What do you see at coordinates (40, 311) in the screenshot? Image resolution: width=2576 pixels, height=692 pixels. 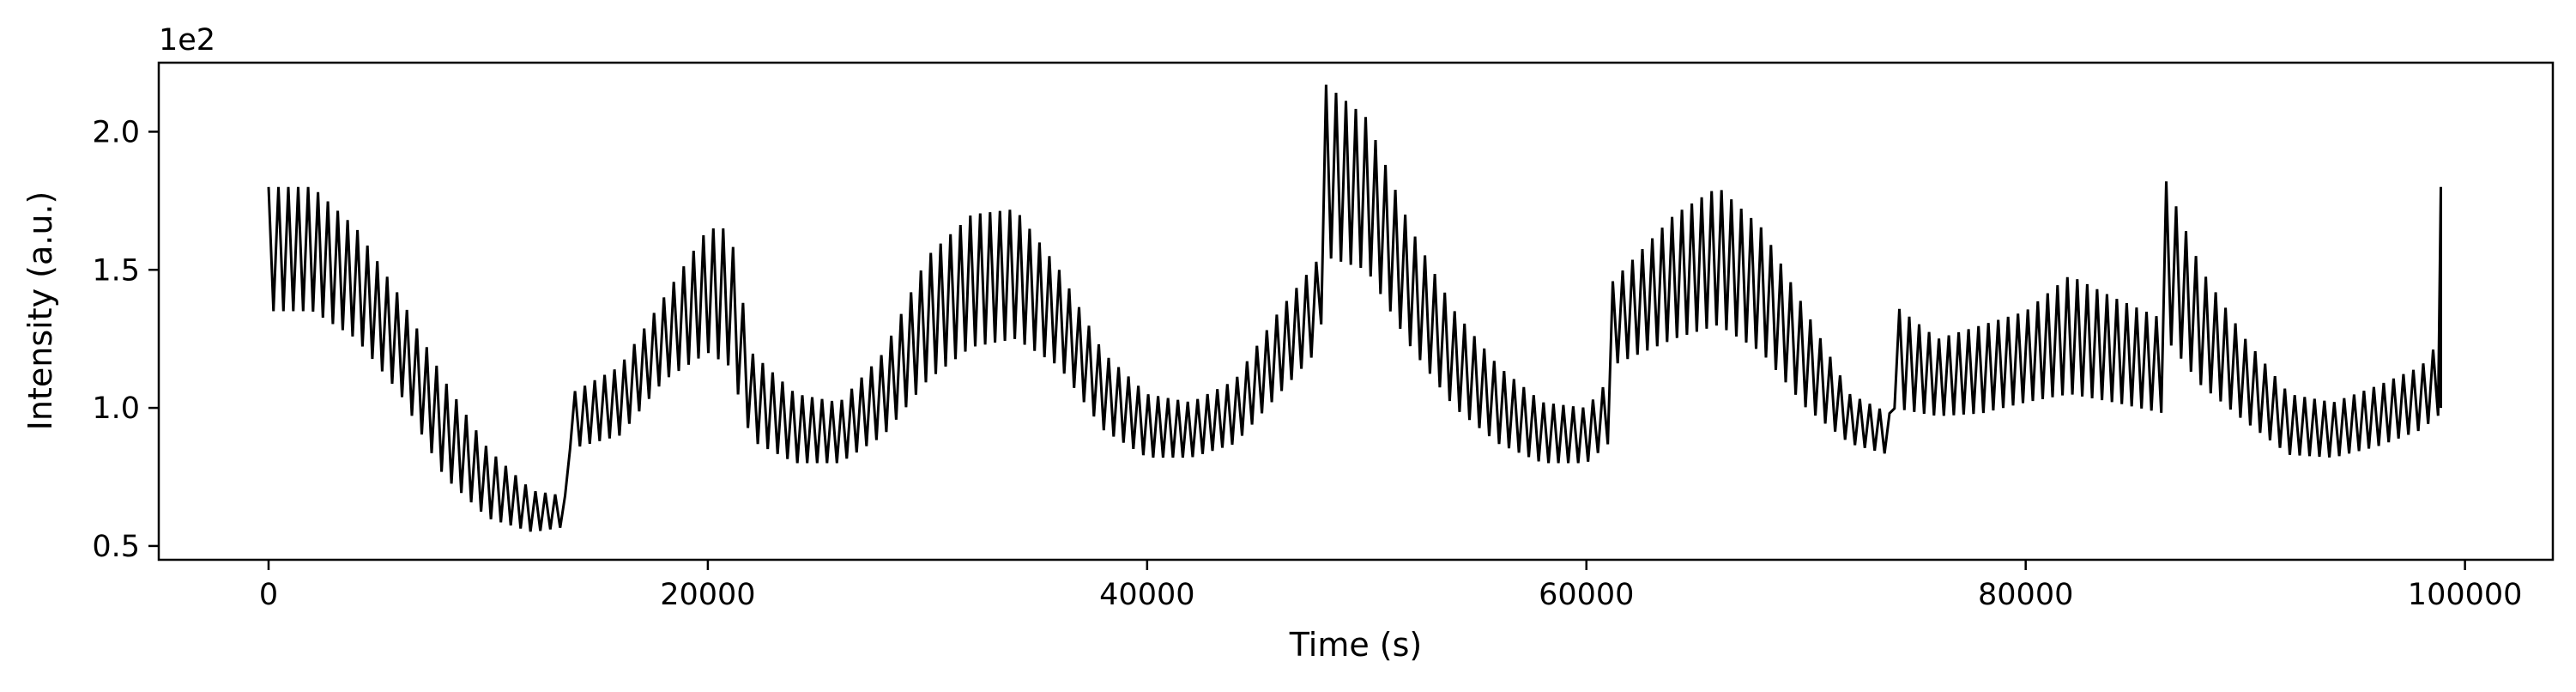 I see `y-axis-label: Intensity (a.u.)` at bounding box center [40, 311].